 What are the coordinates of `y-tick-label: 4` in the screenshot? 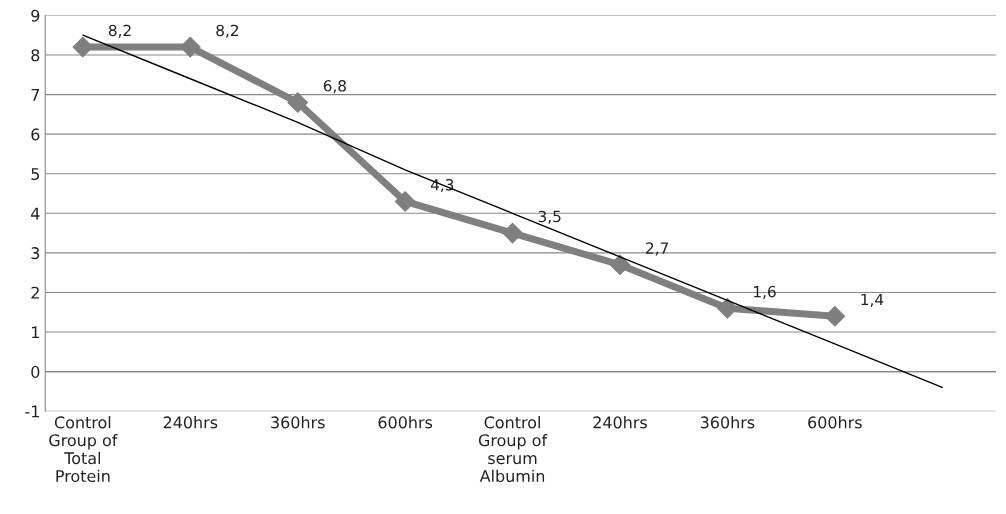 It's located at (35, 213).